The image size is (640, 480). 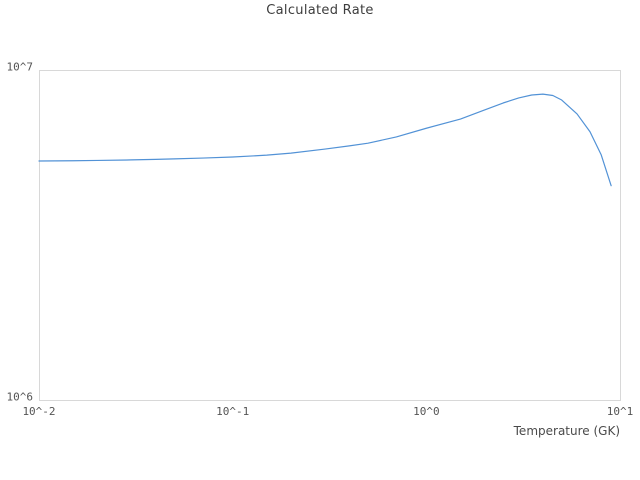 I want to click on chart-title: Calculated Rate, so click(x=320, y=10).